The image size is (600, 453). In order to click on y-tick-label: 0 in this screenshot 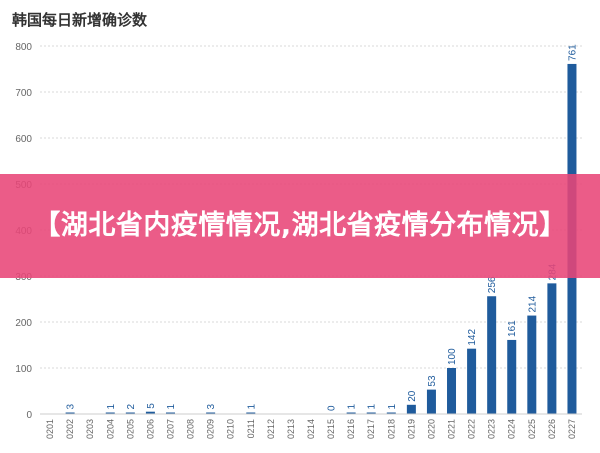, I will do `click(29, 415)`.